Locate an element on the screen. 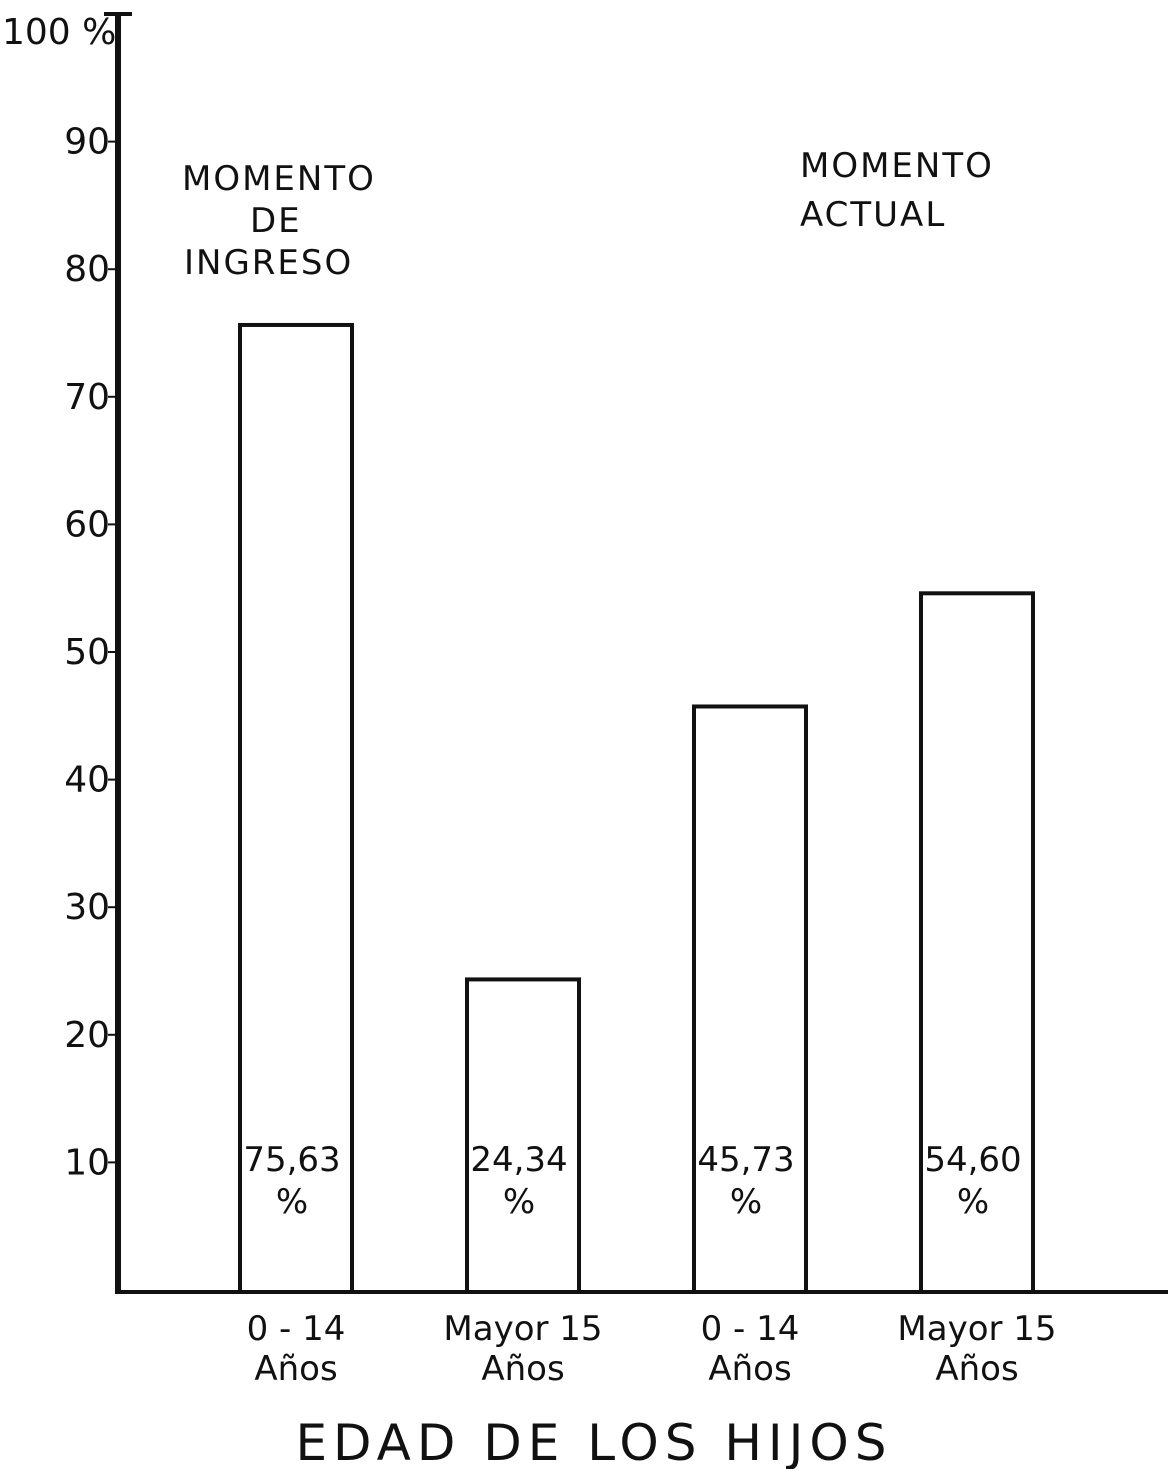 The width and height of the screenshot is (1168, 1469). y-tick-label: 100 % is located at coordinates (59, 32).